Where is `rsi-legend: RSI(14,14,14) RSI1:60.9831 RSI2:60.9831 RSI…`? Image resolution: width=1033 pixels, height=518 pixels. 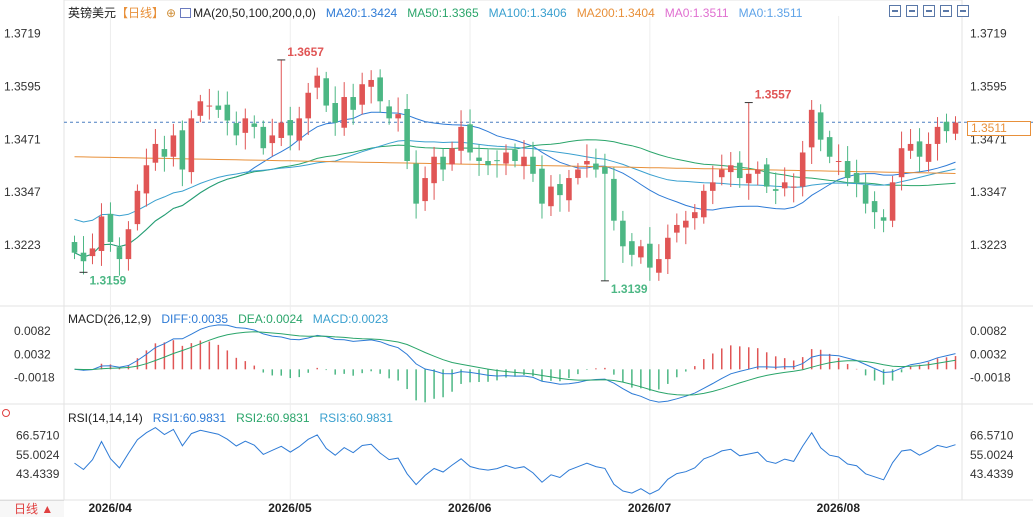 rsi-legend: RSI(14,14,14) RSI1:60.9831 RSI2:60.9831 RSI… is located at coordinates (235, 418).